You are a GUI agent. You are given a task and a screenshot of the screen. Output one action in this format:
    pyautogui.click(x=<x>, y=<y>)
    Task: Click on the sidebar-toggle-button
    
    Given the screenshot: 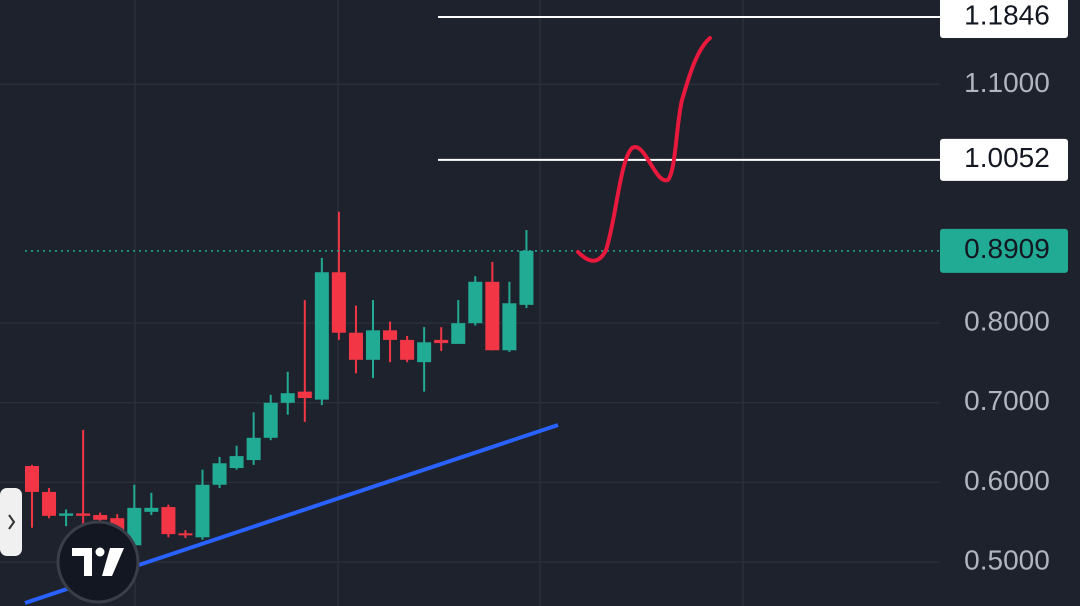 What is the action you would take?
    pyautogui.click(x=11, y=522)
    